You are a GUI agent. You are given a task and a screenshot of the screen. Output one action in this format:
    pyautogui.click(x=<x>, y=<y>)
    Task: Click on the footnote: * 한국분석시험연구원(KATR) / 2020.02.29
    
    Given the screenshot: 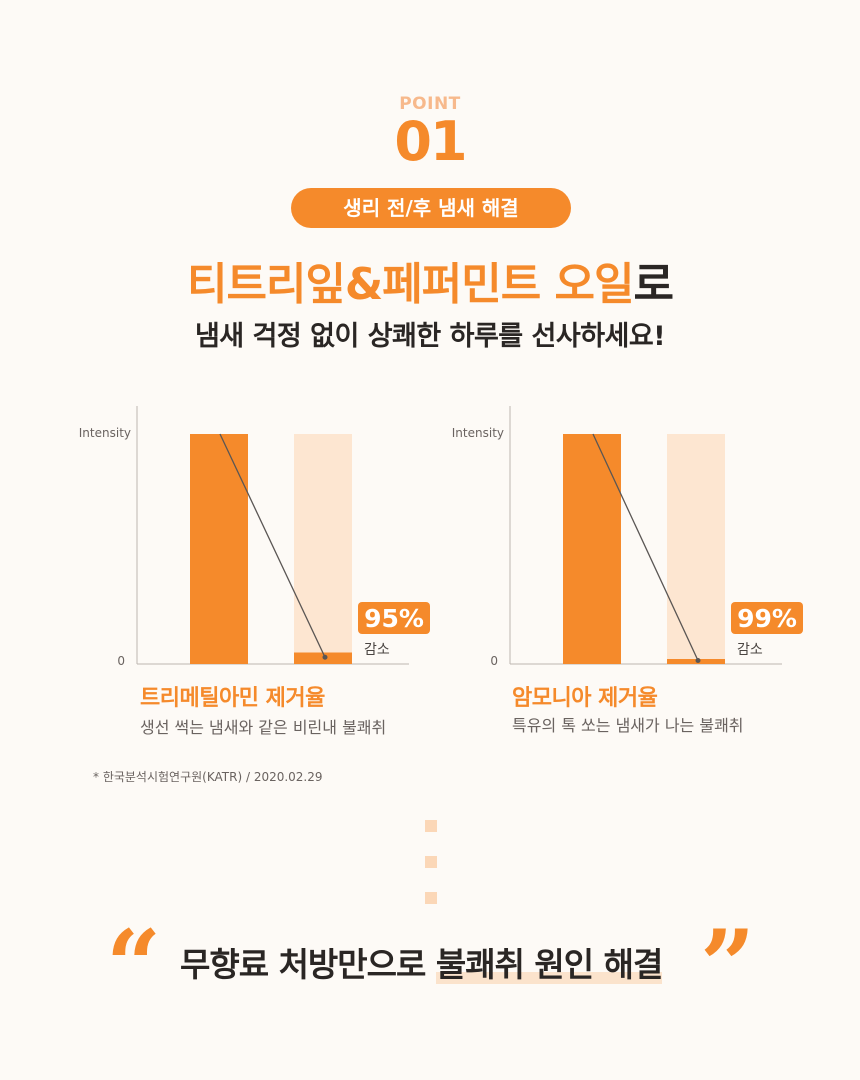 What is the action you would take?
    pyautogui.click(x=208, y=777)
    